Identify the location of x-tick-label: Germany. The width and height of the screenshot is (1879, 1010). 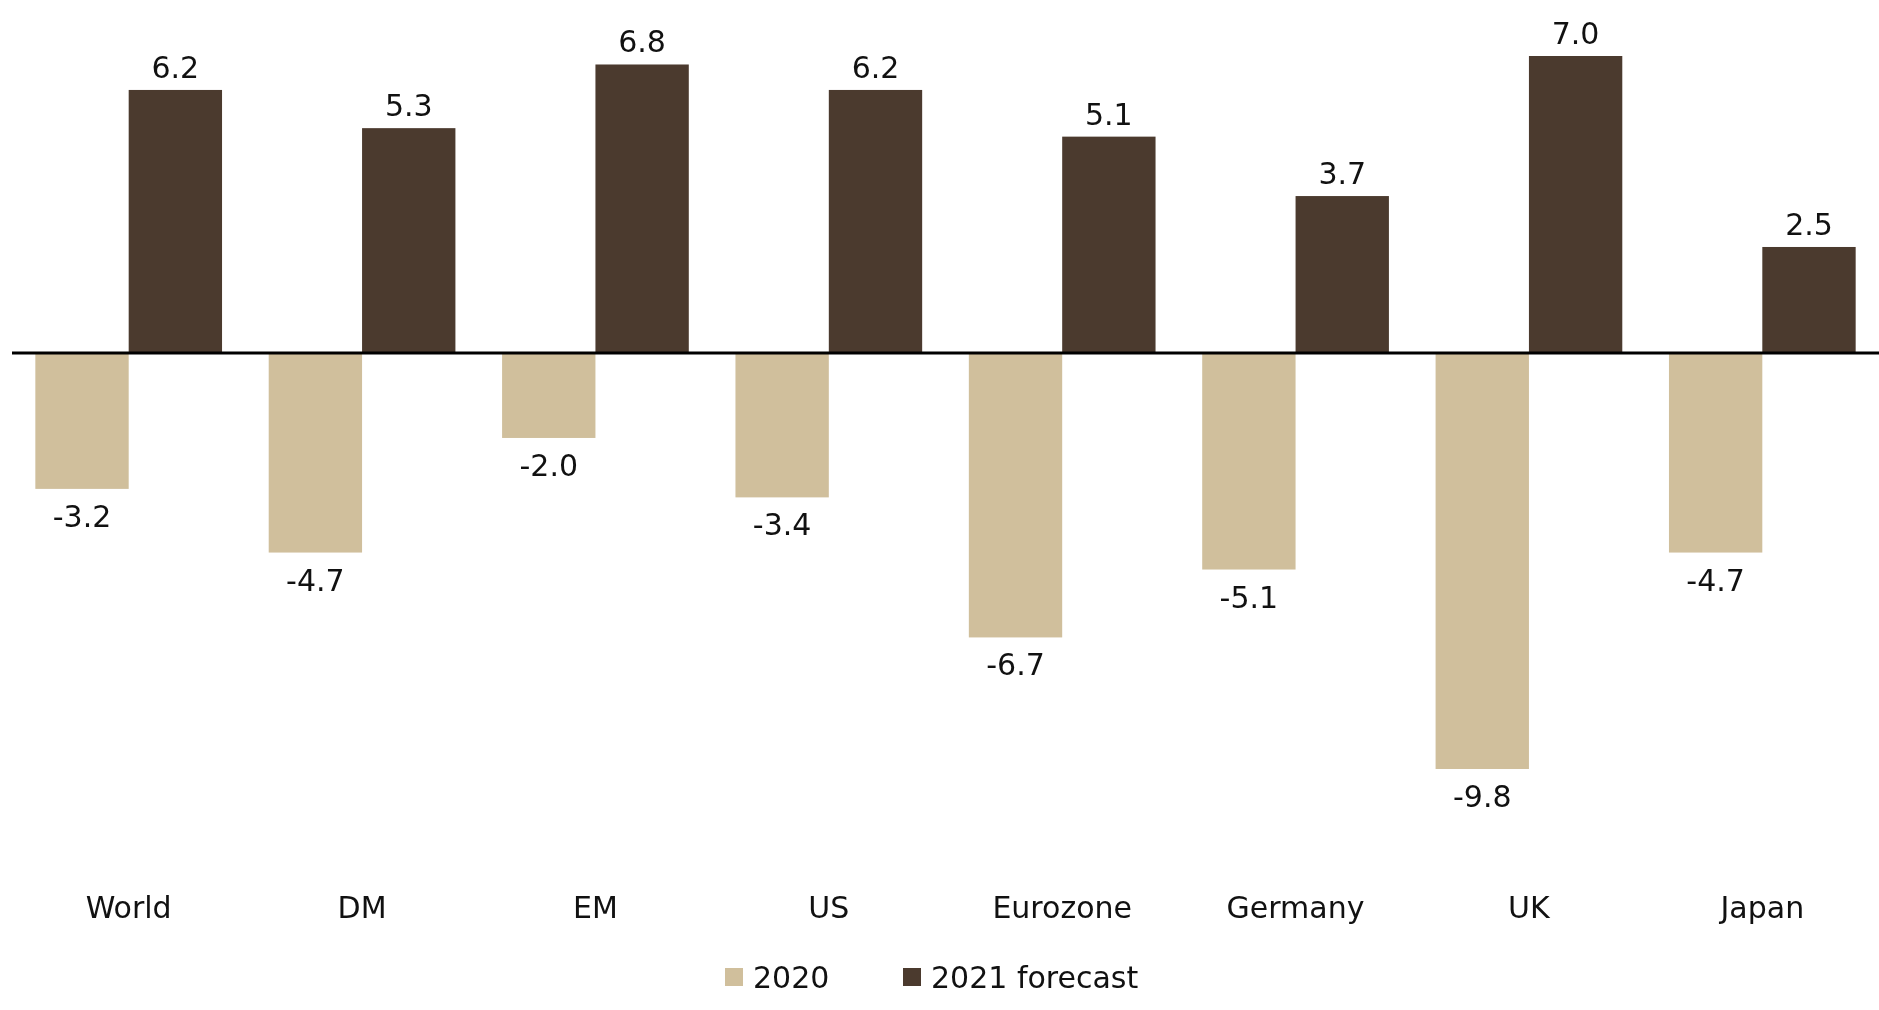
(1295, 907).